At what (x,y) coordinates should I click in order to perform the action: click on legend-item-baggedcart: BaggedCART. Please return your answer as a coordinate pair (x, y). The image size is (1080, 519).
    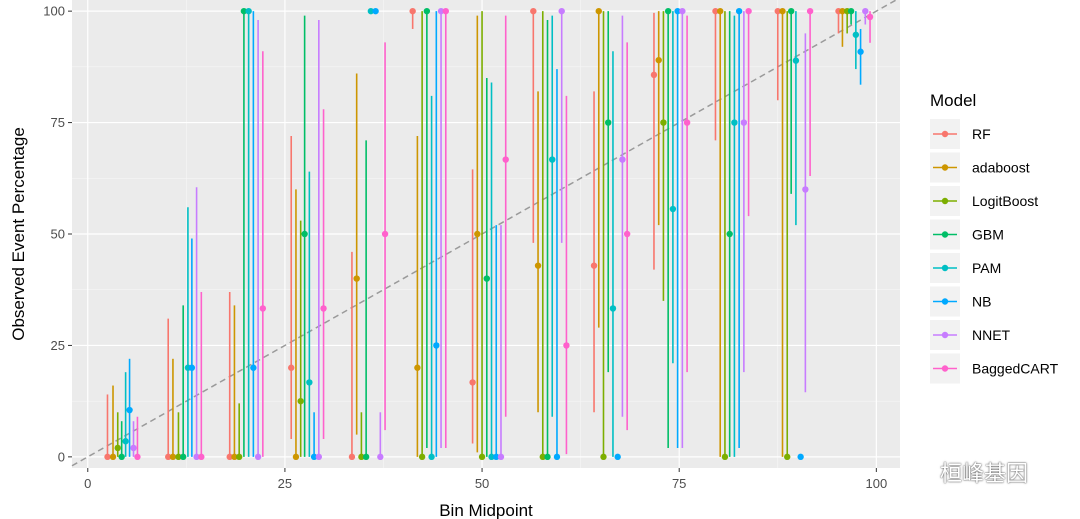
    Looking at the image, I should click on (994, 368).